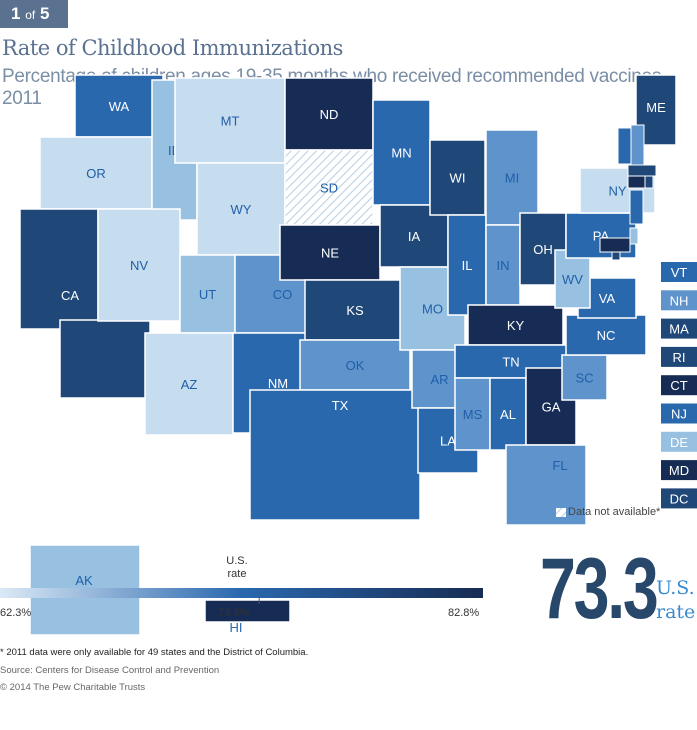  Describe the element at coordinates (278, 383) in the screenshot. I see `state-label-nm: NM` at that location.